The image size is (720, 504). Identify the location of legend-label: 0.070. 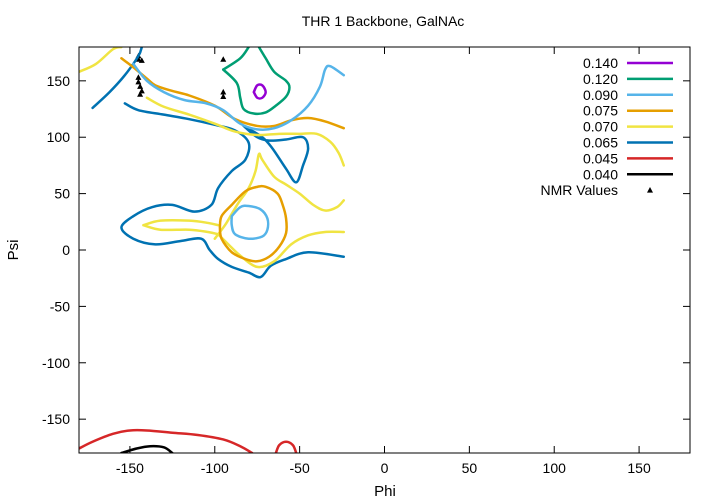
(600, 127).